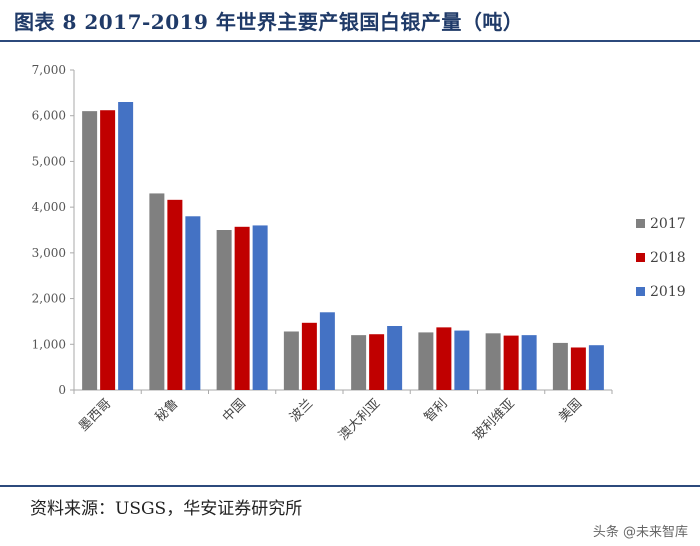  I want to click on watermark: 头条 @未来智库, so click(640, 530).